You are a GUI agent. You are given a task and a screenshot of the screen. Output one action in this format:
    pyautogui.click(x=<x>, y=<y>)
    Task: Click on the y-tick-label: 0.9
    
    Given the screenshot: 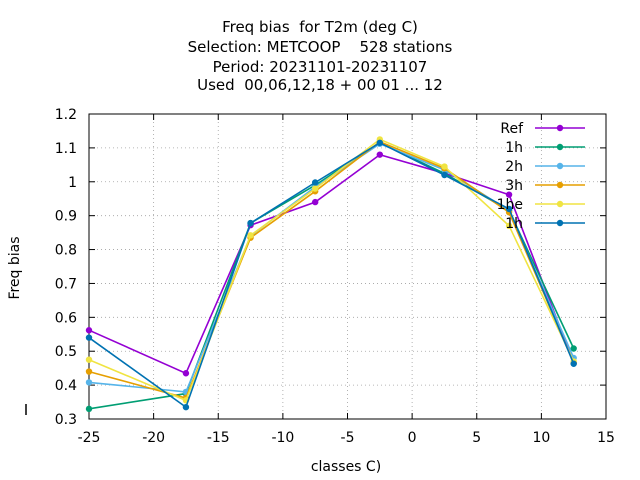 What is the action you would take?
    pyautogui.click(x=66, y=217)
    